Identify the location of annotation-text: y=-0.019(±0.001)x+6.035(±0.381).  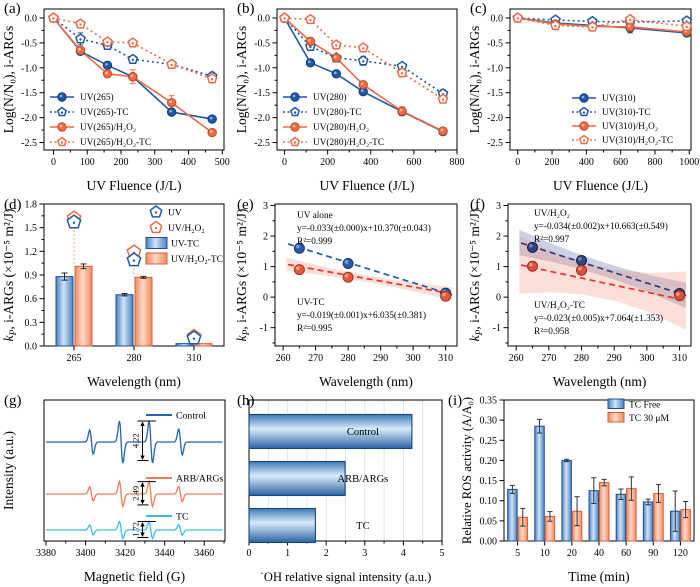
(361, 315).